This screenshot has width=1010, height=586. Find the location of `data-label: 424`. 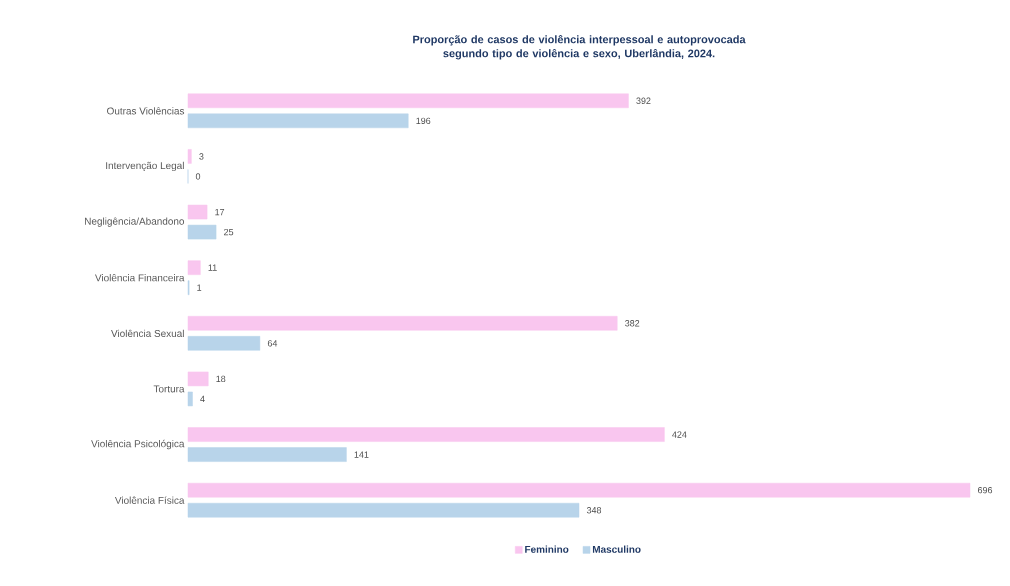

data-label: 424 is located at coordinates (679, 434).